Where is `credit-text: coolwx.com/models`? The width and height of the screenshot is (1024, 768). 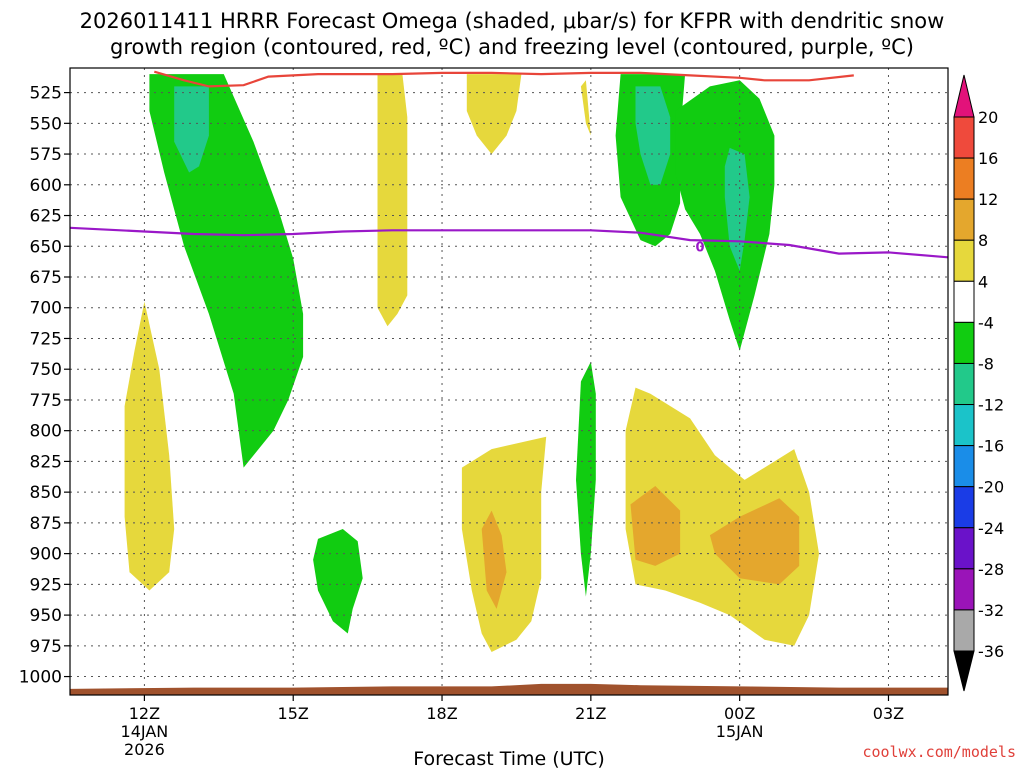
credit-text: coolwx.com/models is located at coordinates (939, 752).